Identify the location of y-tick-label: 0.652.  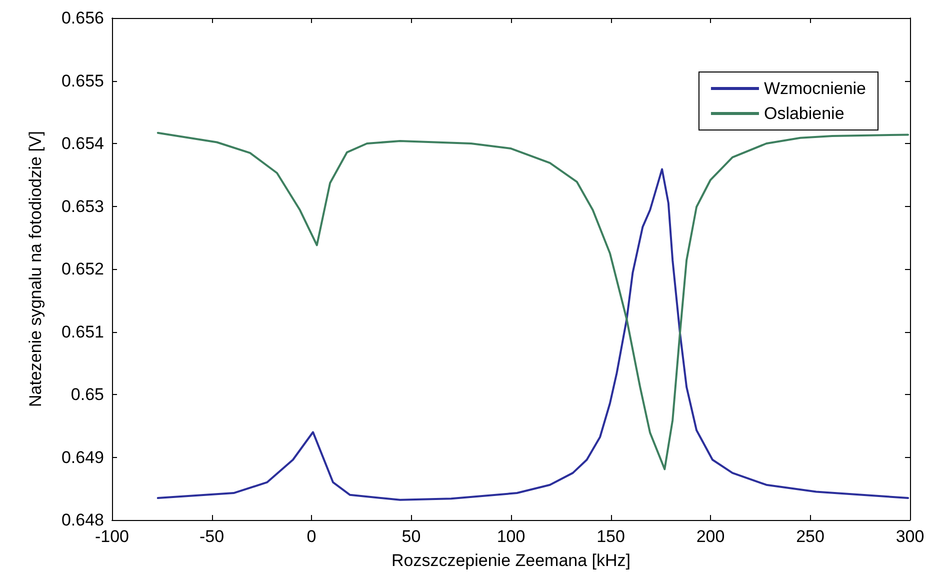
(82, 269).